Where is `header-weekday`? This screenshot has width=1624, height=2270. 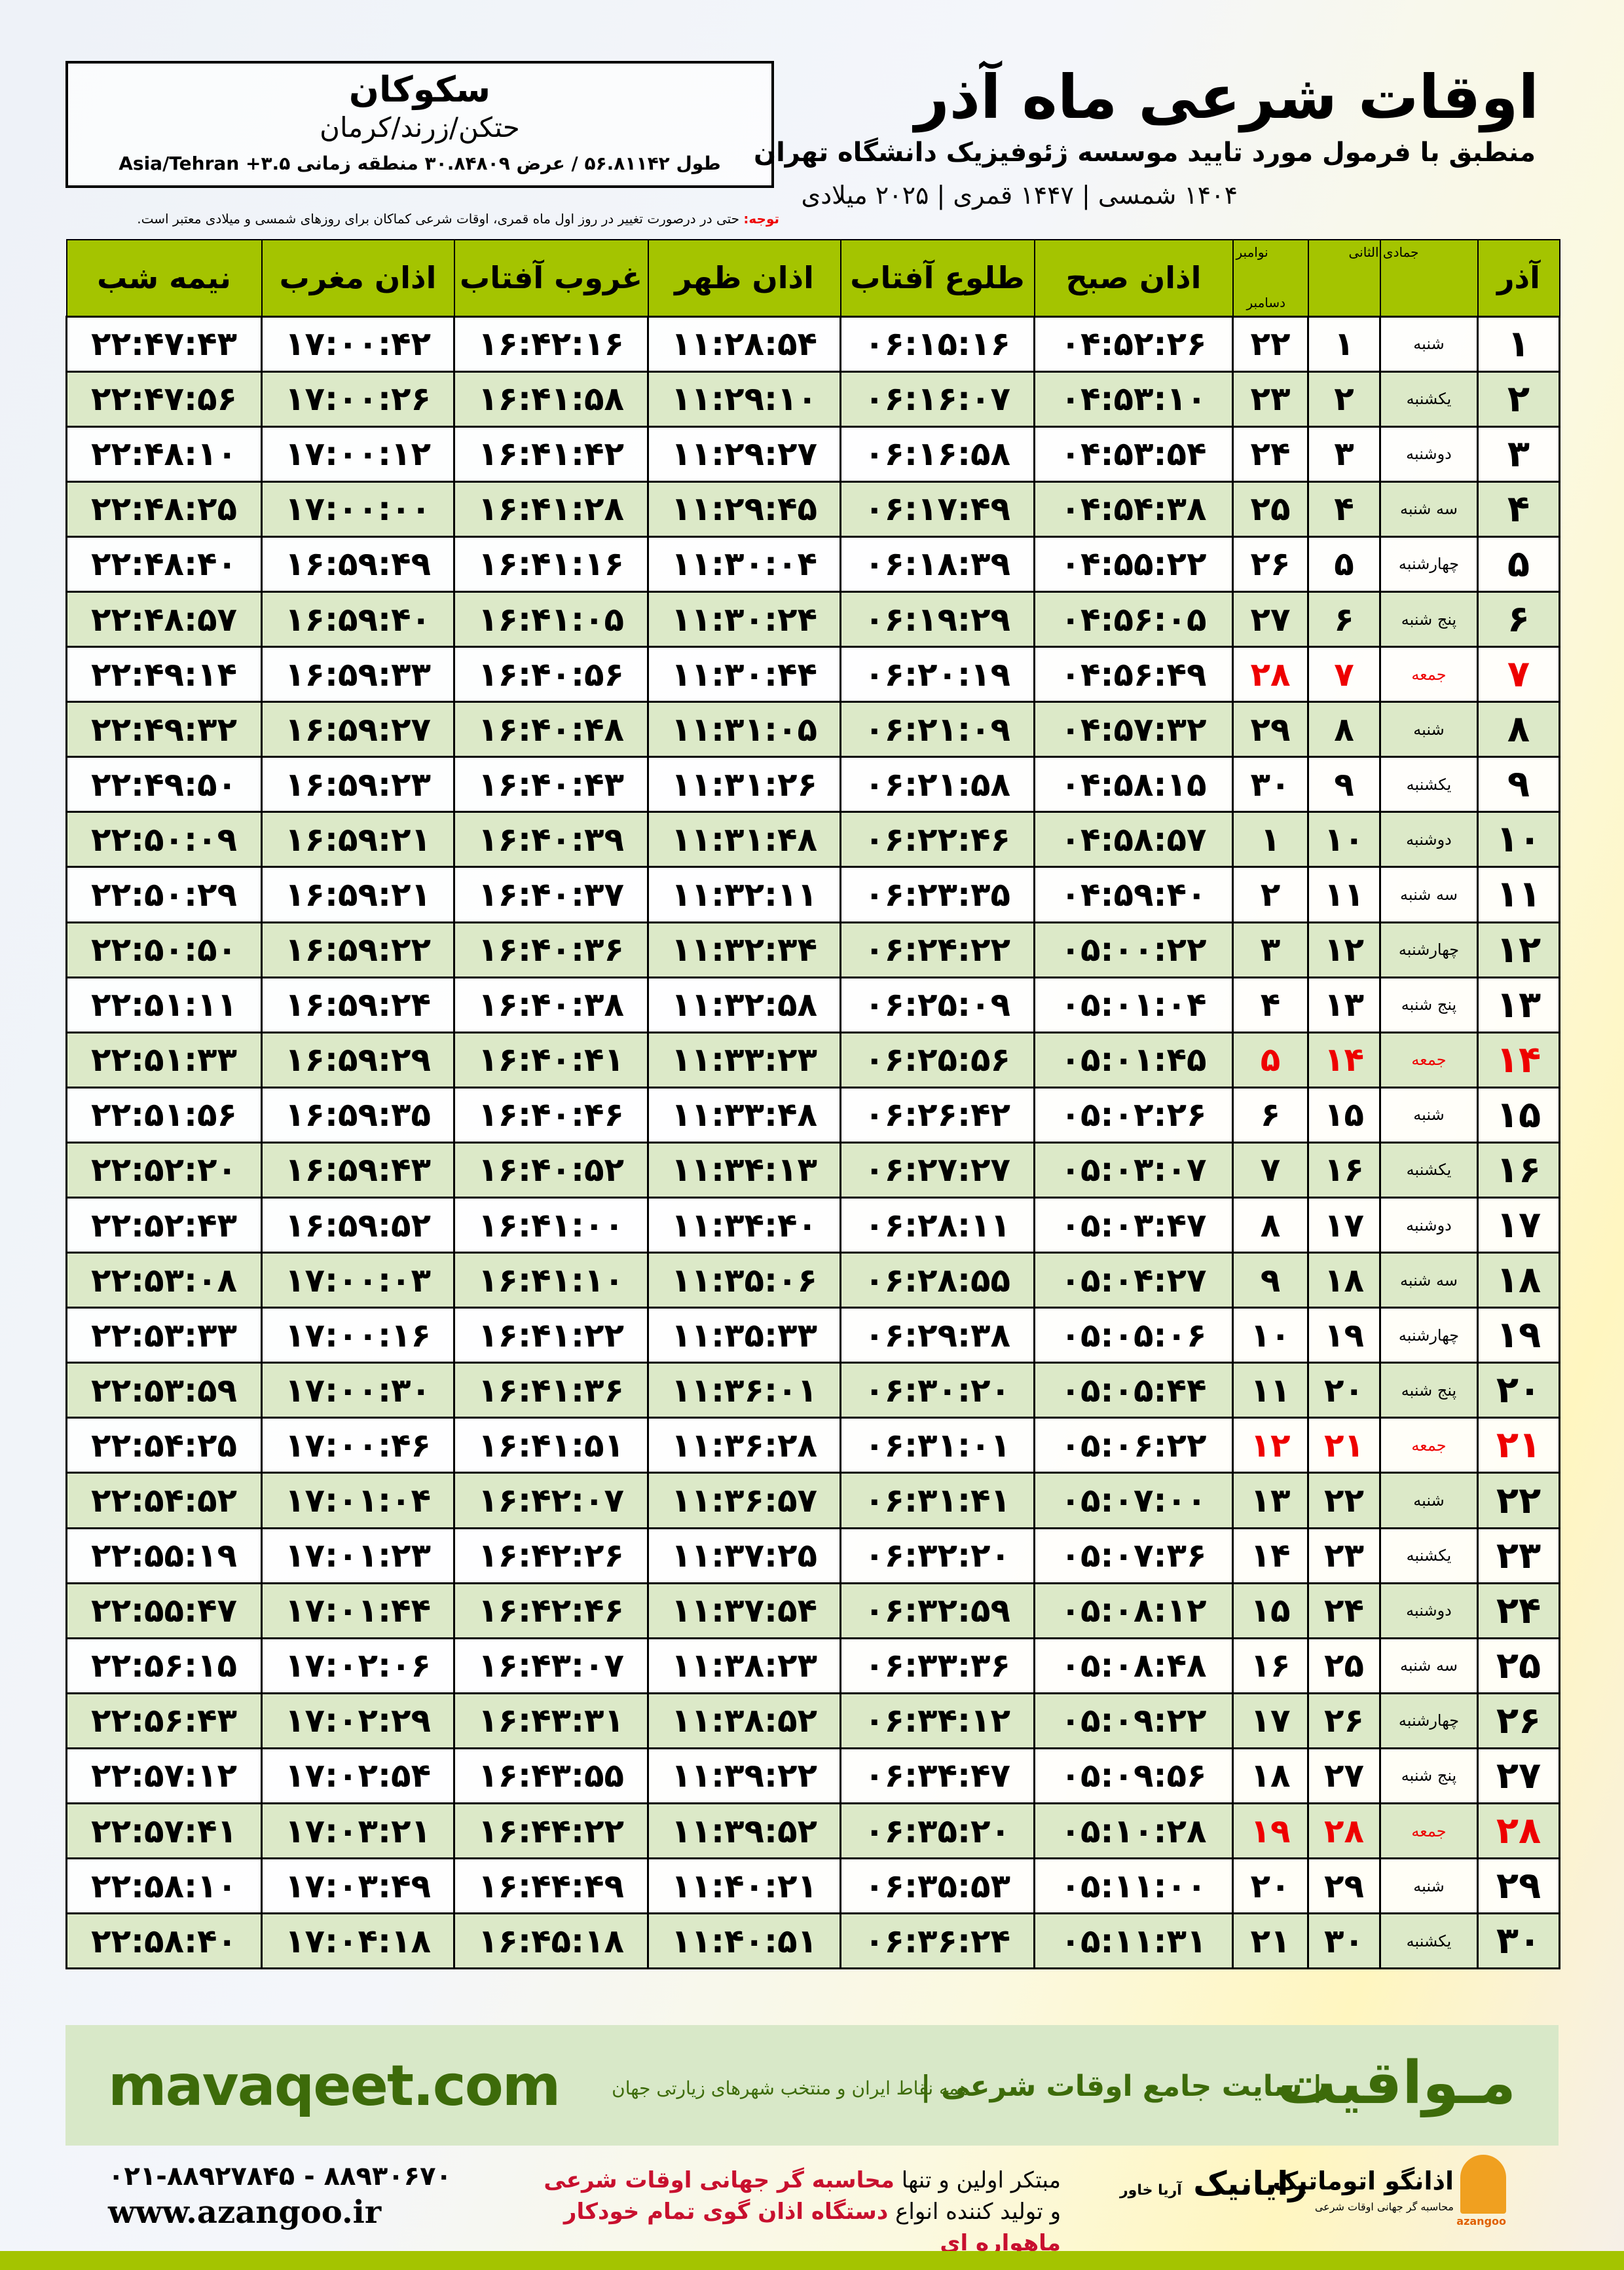
header-weekday is located at coordinates (1429, 278).